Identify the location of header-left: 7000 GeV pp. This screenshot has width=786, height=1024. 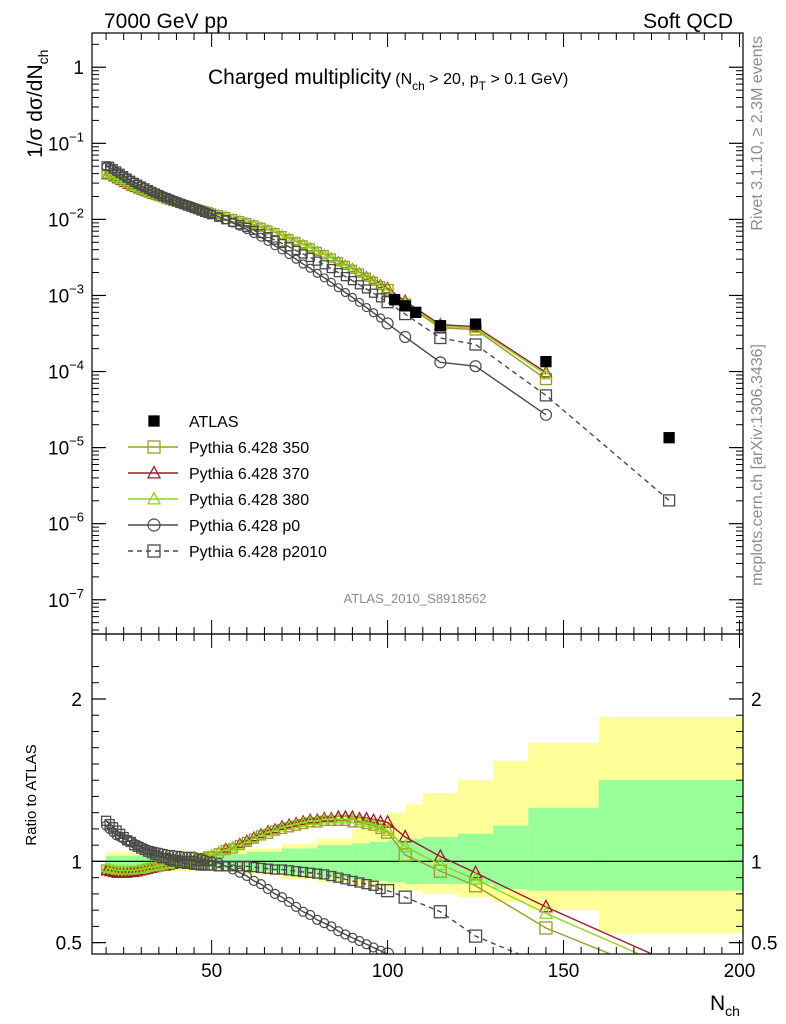
(166, 21).